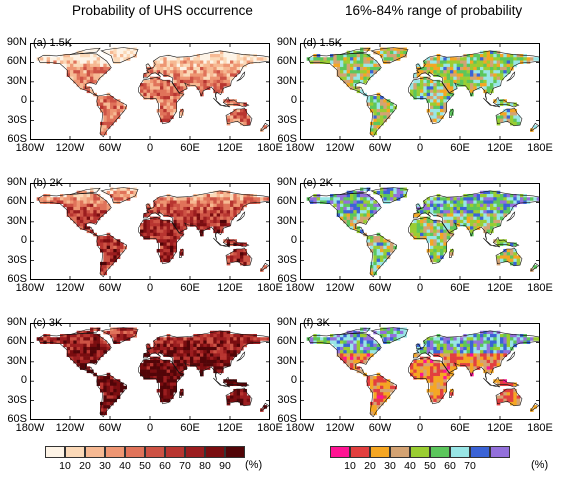 The width and height of the screenshot is (575, 479). I want to click on map-panel: (d) 1.5K, so click(420, 88).